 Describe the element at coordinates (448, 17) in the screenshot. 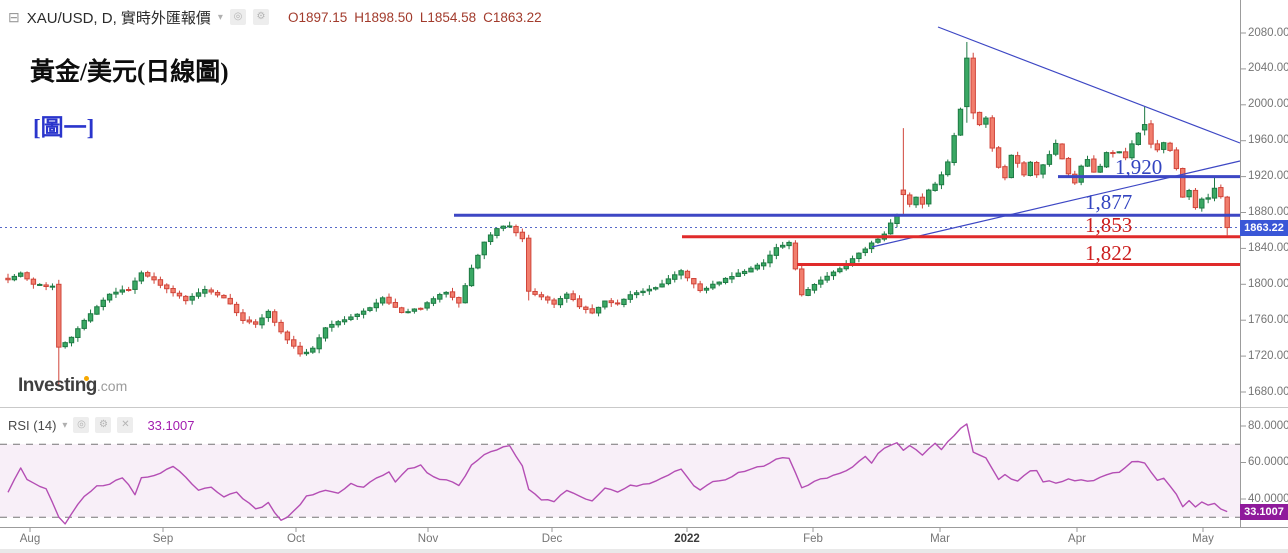

I see `ohlc-low: L1854.58` at that location.